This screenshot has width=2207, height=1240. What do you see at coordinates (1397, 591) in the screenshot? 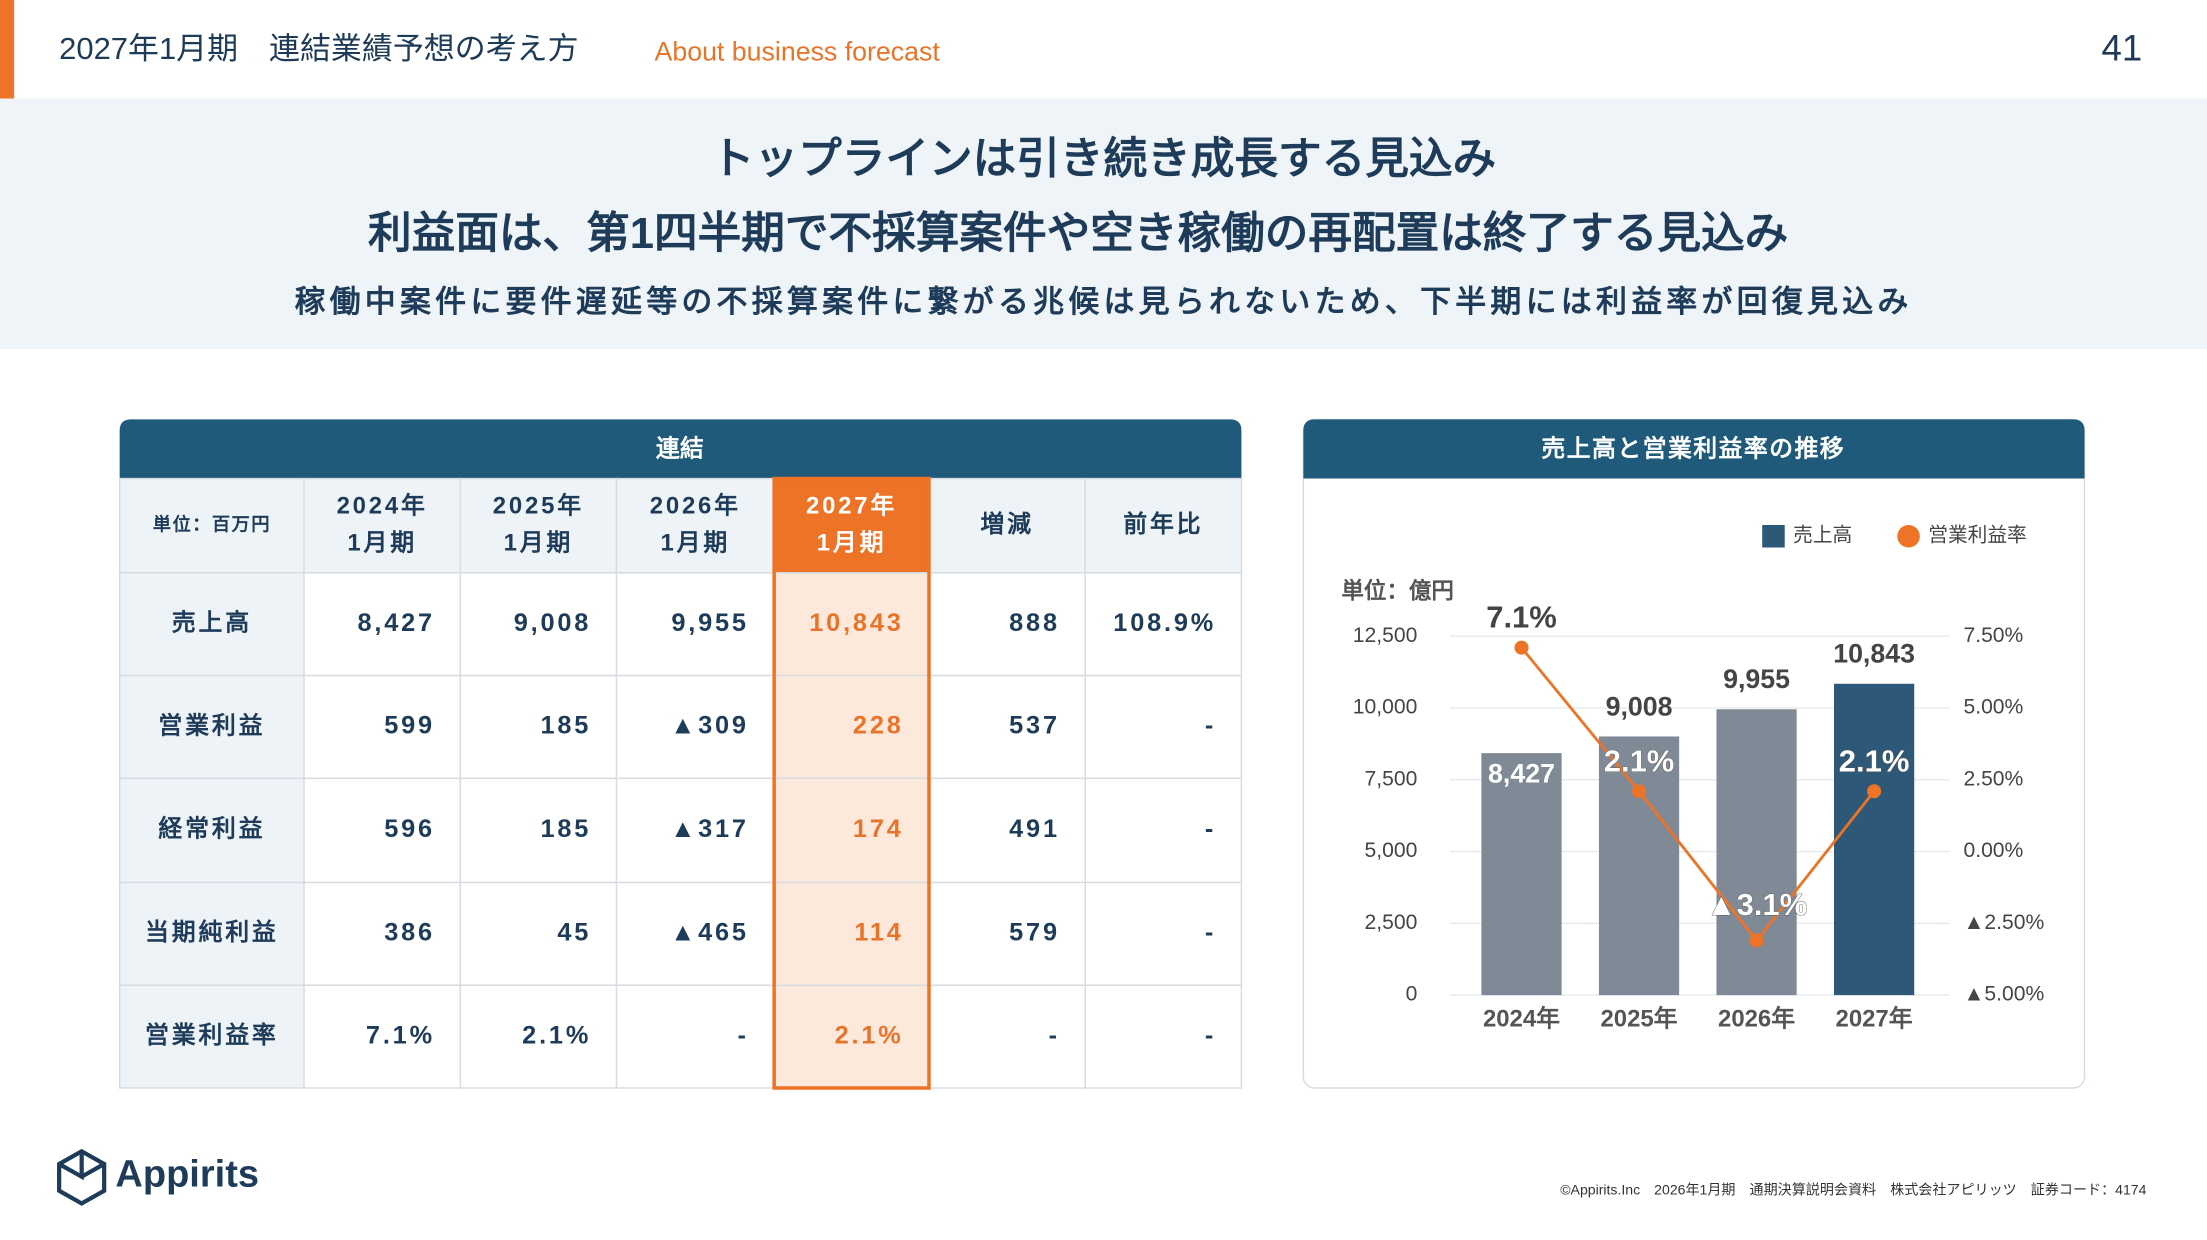
I see `unit-label: 単位：億円` at bounding box center [1397, 591].